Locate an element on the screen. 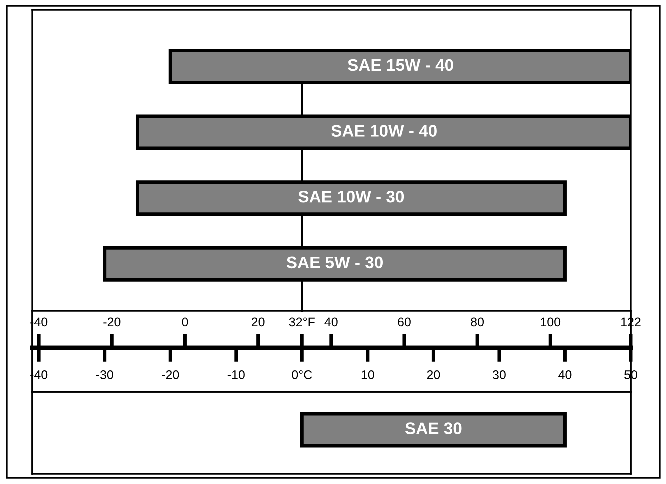 The width and height of the screenshot is (666, 484). x-tick-label: 30 is located at coordinates (499, 375).